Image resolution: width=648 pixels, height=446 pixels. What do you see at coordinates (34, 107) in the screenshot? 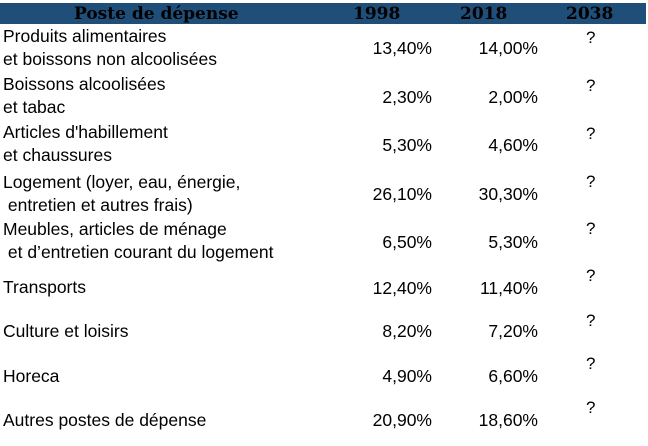
I see `row-label-line: et tabac` at bounding box center [34, 107].